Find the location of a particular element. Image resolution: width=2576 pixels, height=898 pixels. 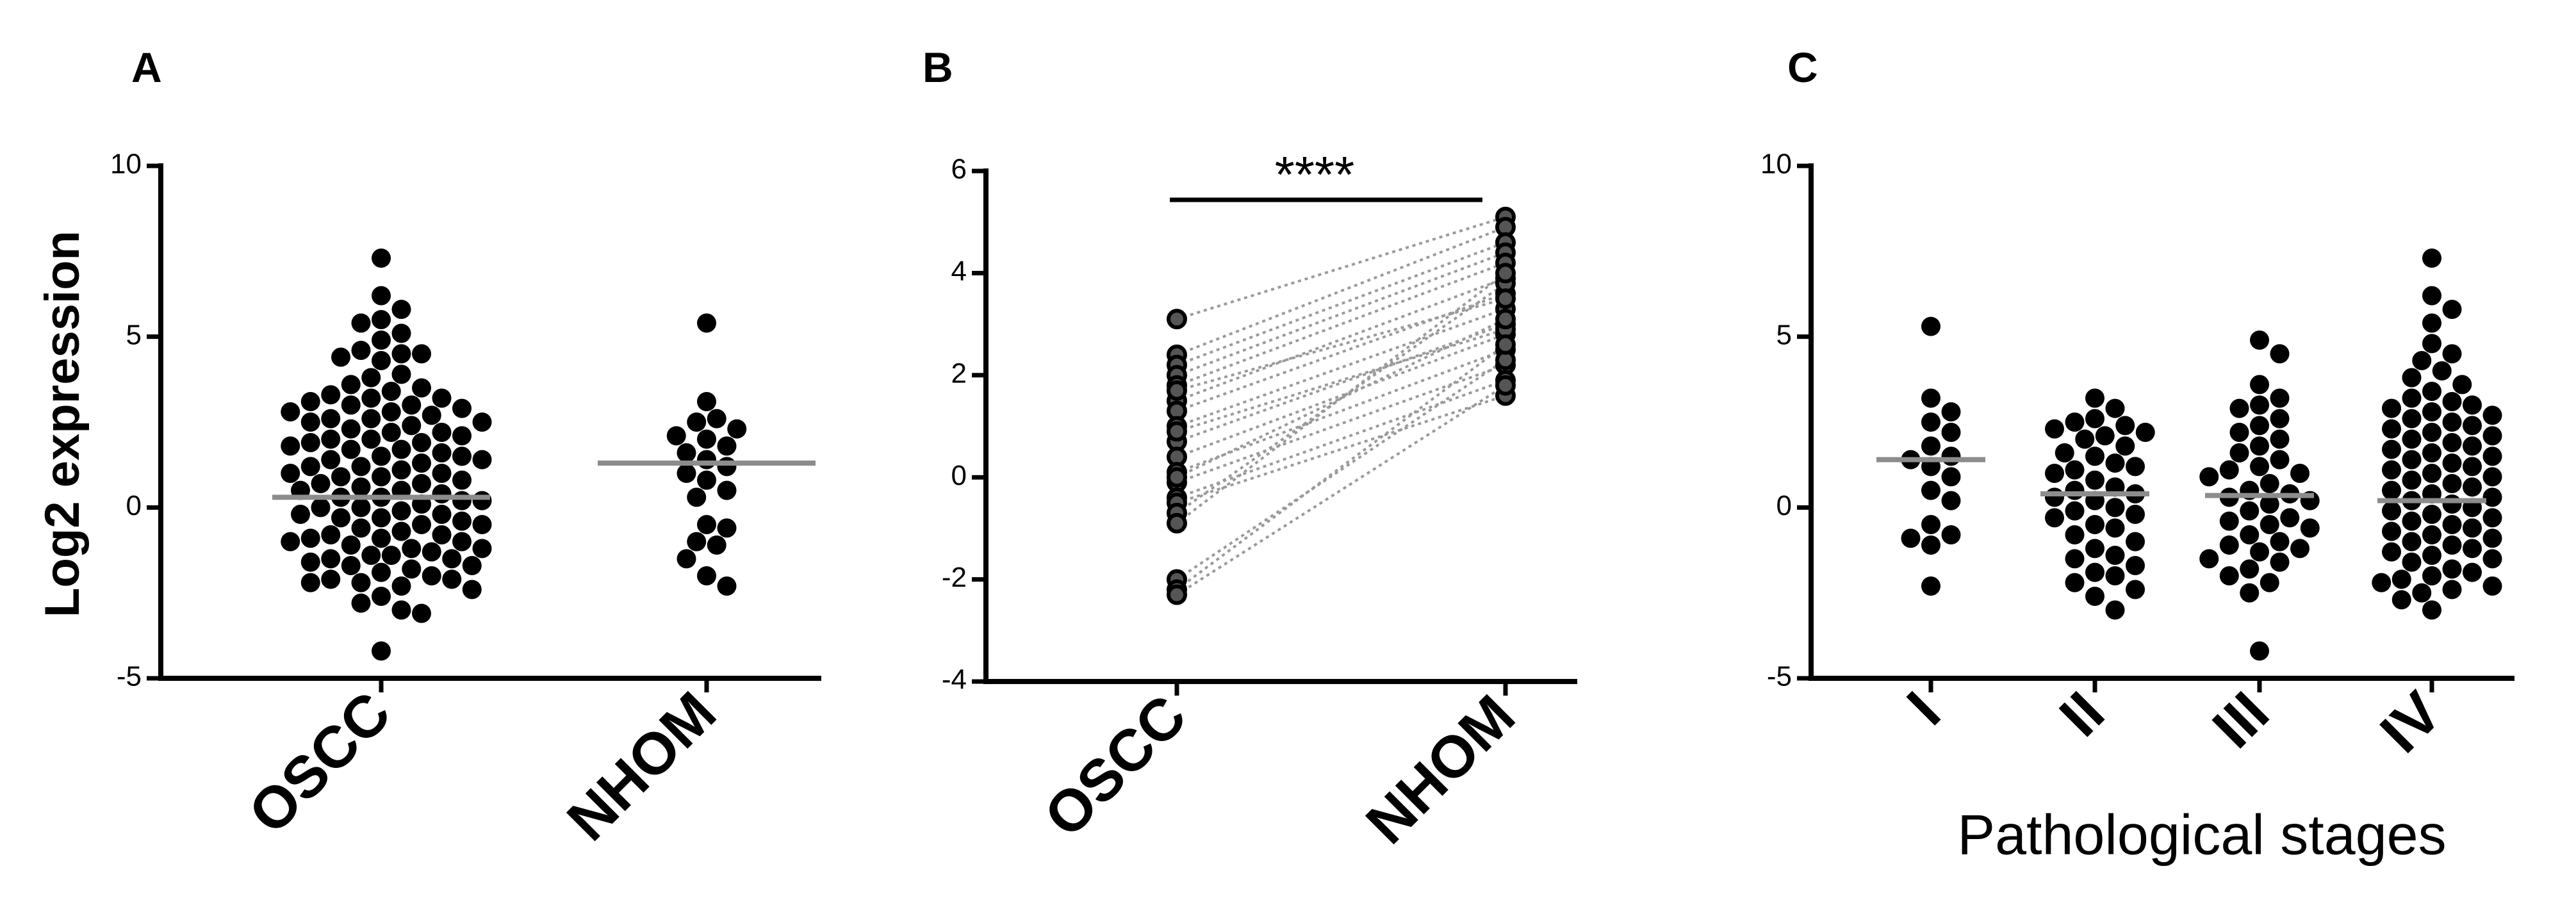

x-tick-label: IV is located at coordinates (2411, 723).